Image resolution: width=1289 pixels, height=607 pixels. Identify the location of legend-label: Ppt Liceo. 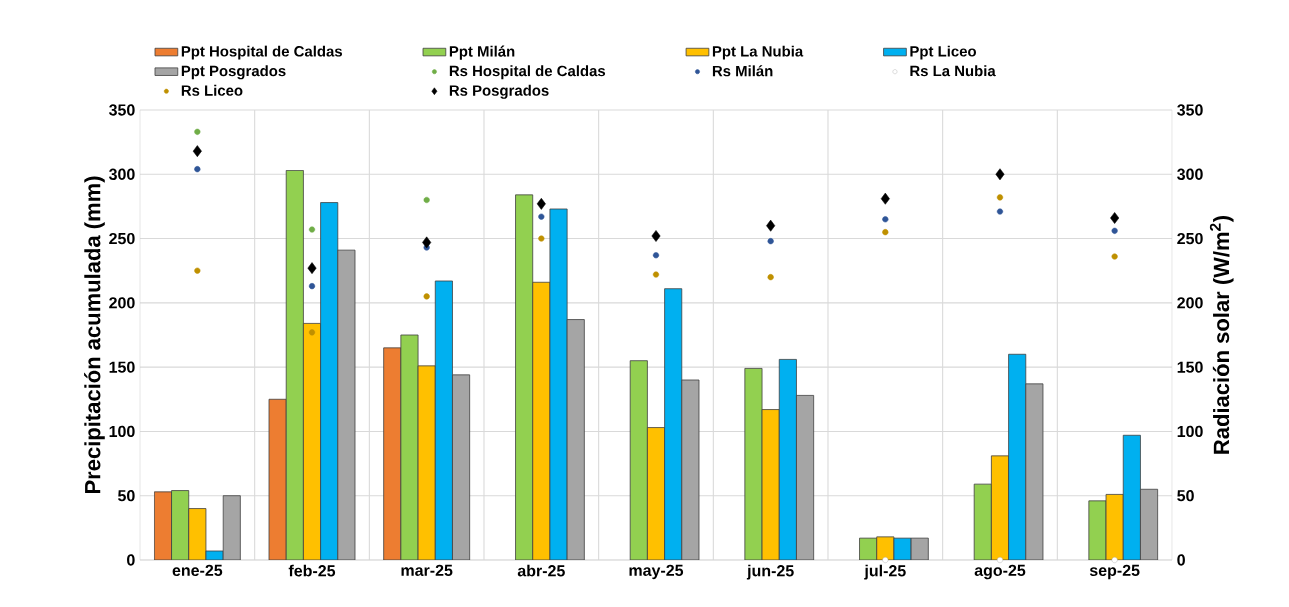
(943, 52).